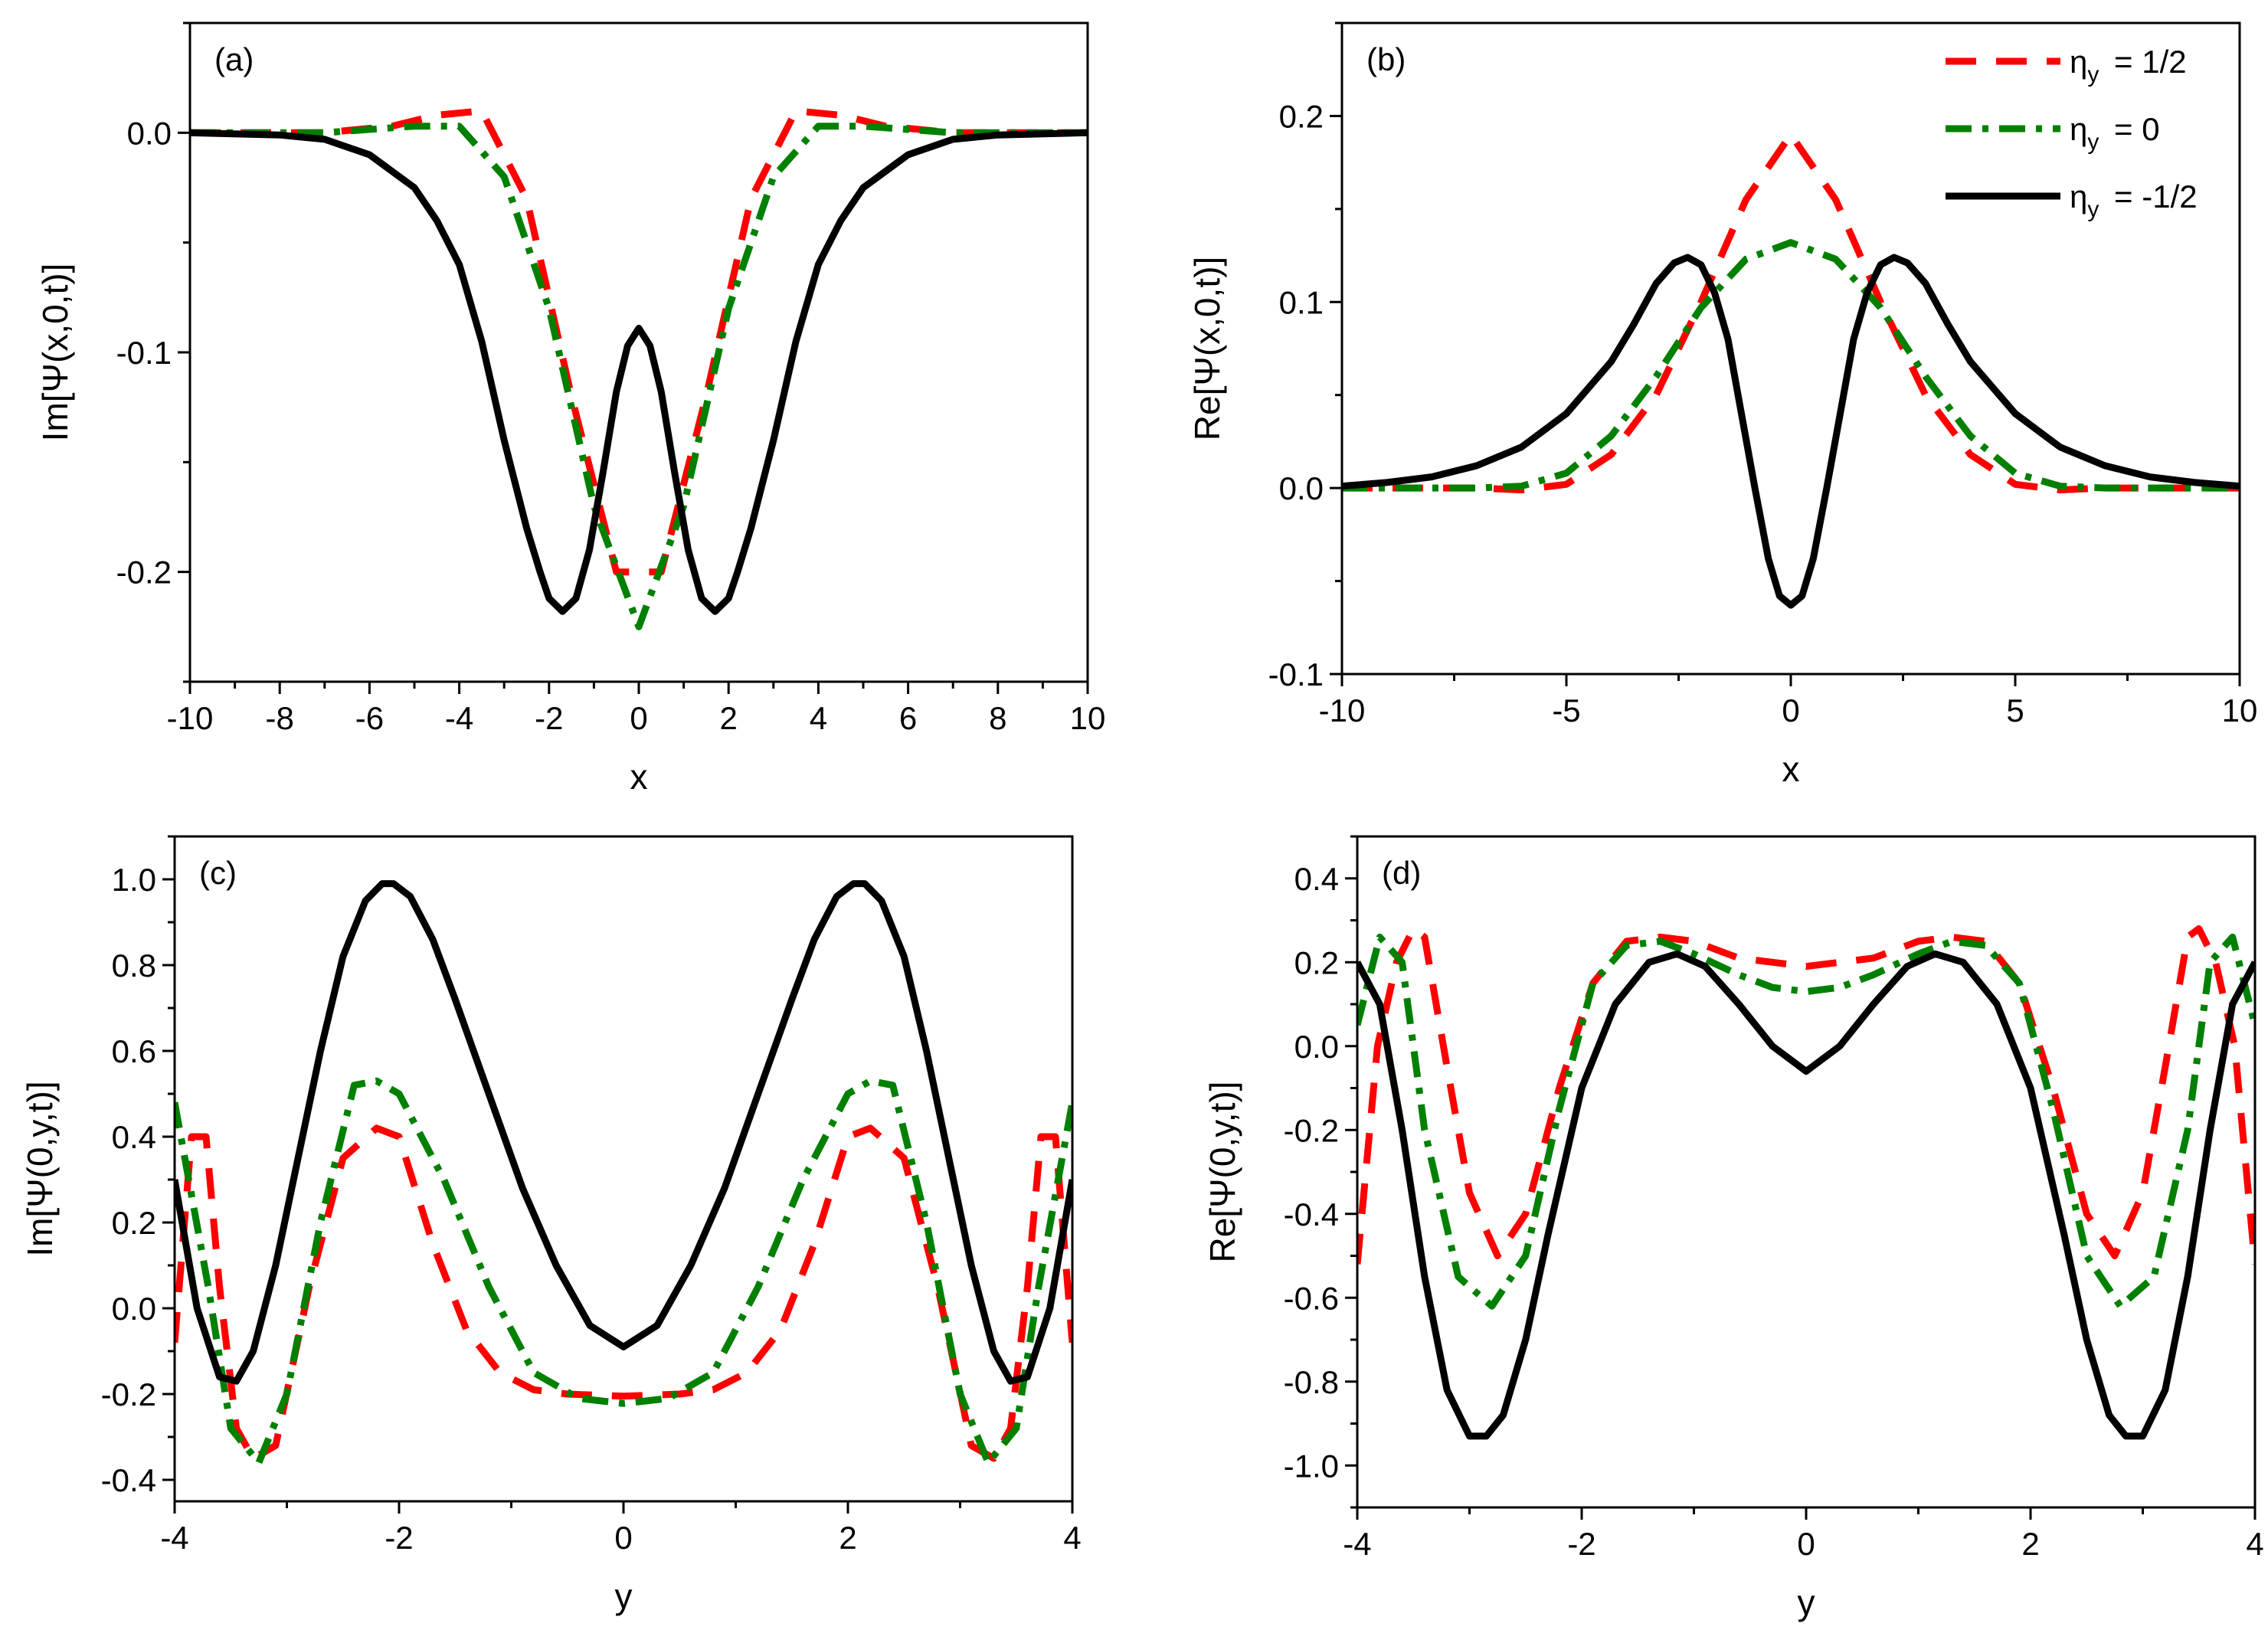  I want to click on legend: ηy = 1/2 ηy = 0 ηy = -1/2, so click(2072, 133).